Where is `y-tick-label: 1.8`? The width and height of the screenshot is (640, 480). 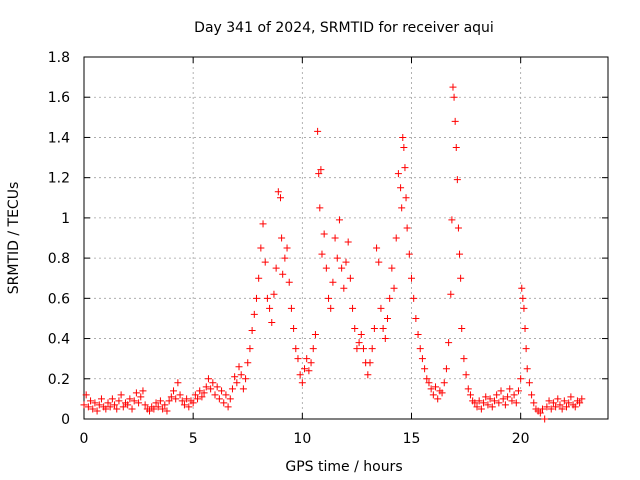
y-tick-label: 1.8 is located at coordinates (59, 58).